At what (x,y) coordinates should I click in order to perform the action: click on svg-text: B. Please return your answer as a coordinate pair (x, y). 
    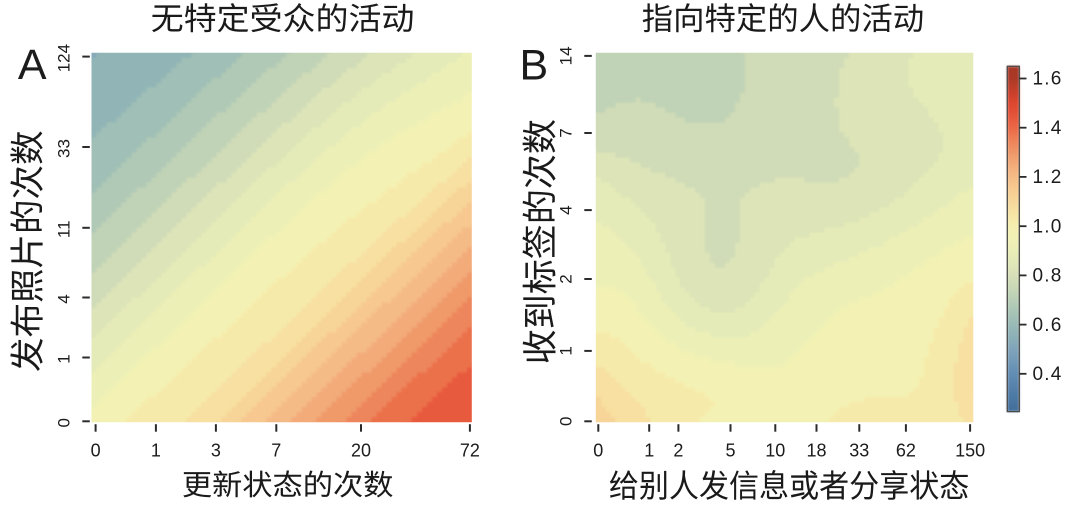
    Looking at the image, I should click on (534, 66).